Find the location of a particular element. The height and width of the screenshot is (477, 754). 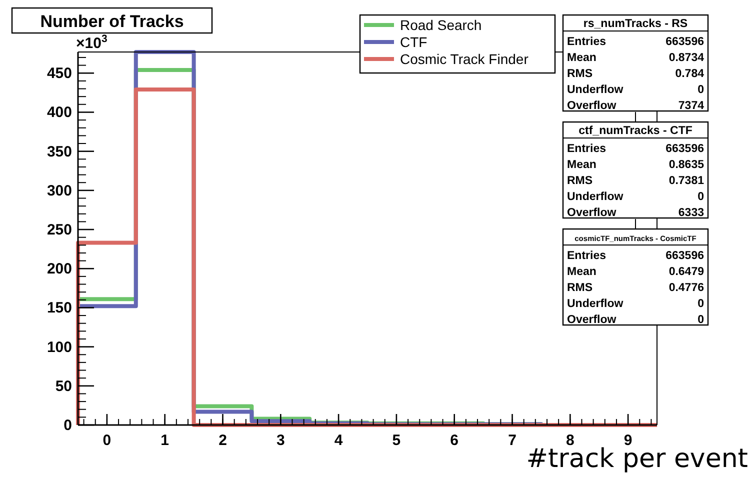

text: Entries is located at coordinates (586, 42).